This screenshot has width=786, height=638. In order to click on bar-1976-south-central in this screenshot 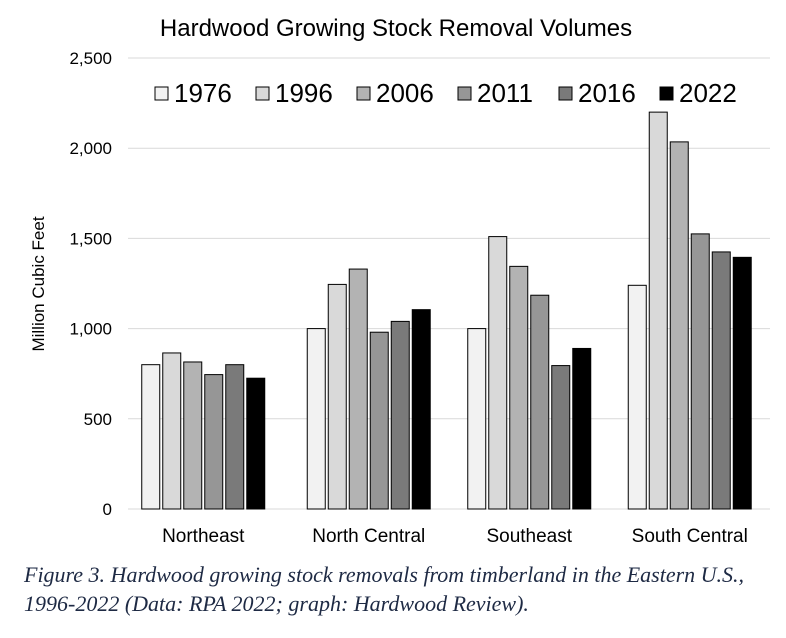, I will do `click(637, 397)`.